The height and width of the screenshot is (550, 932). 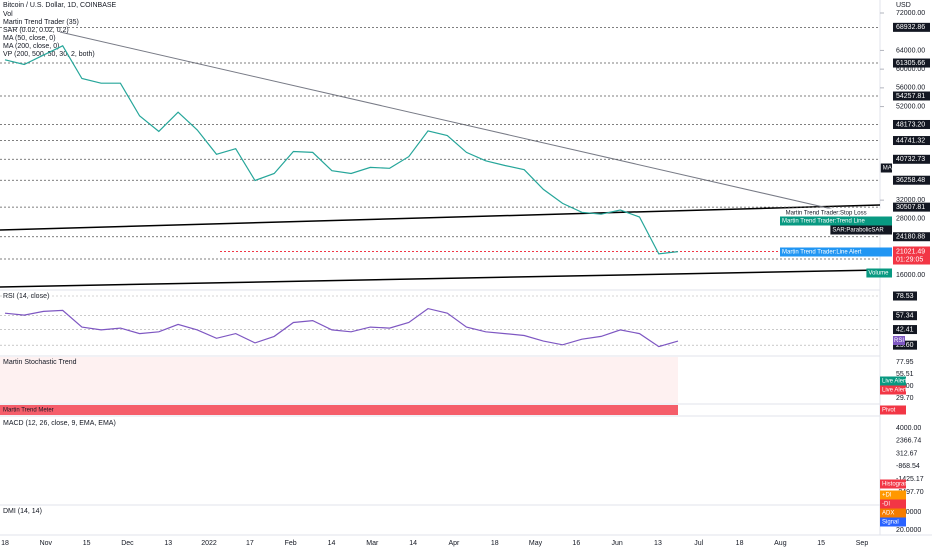 What do you see at coordinates (576, 543) in the screenshot?
I see `x-tick-label: 16` at bounding box center [576, 543].